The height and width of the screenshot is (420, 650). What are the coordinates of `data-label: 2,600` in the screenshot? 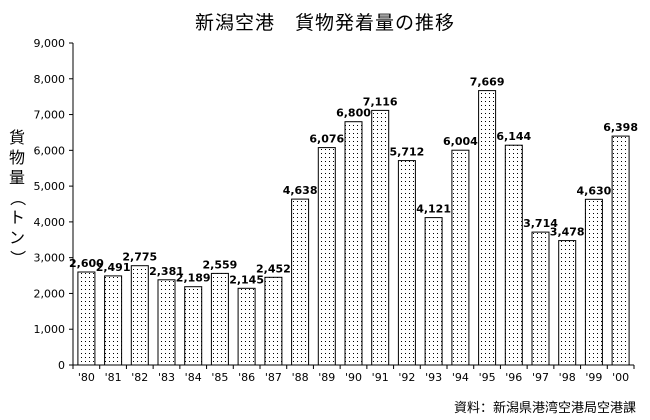 It's located at (86, 263).